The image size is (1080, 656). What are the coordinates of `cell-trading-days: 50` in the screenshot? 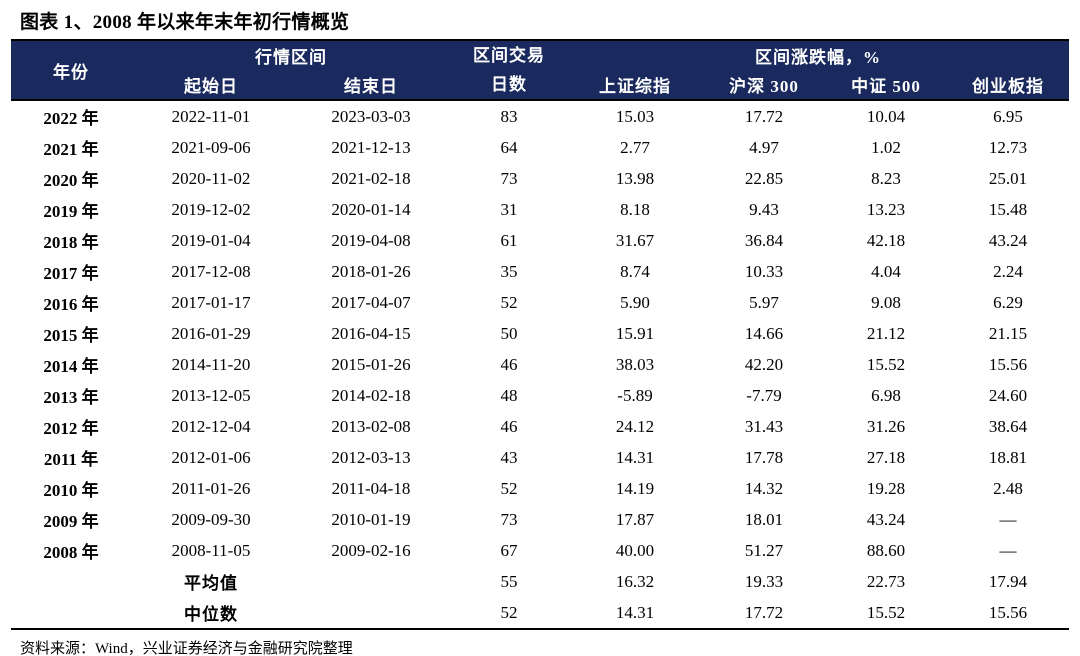 It's located at (509, 333).